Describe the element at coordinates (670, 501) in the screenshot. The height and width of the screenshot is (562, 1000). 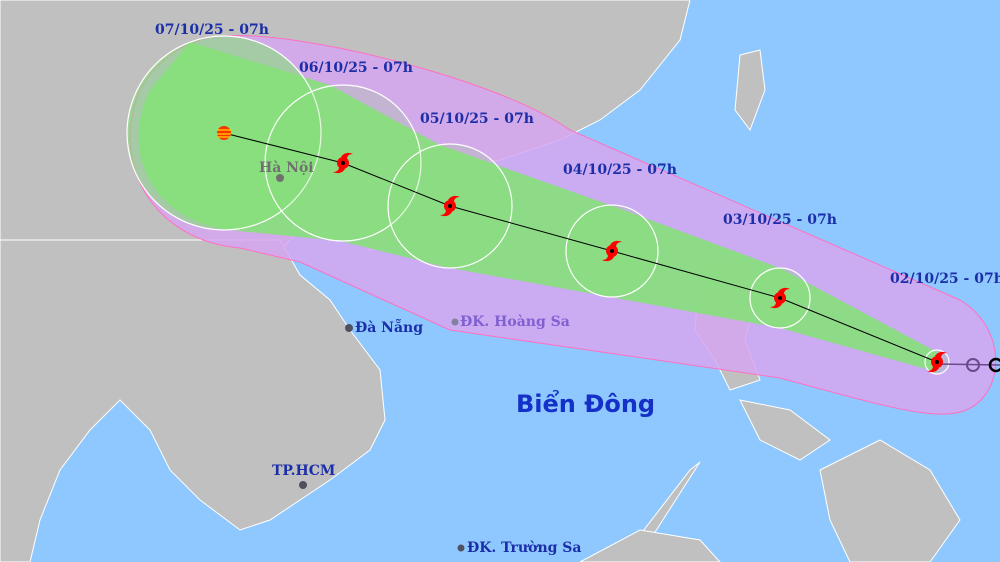
I see `palawan` at that location.